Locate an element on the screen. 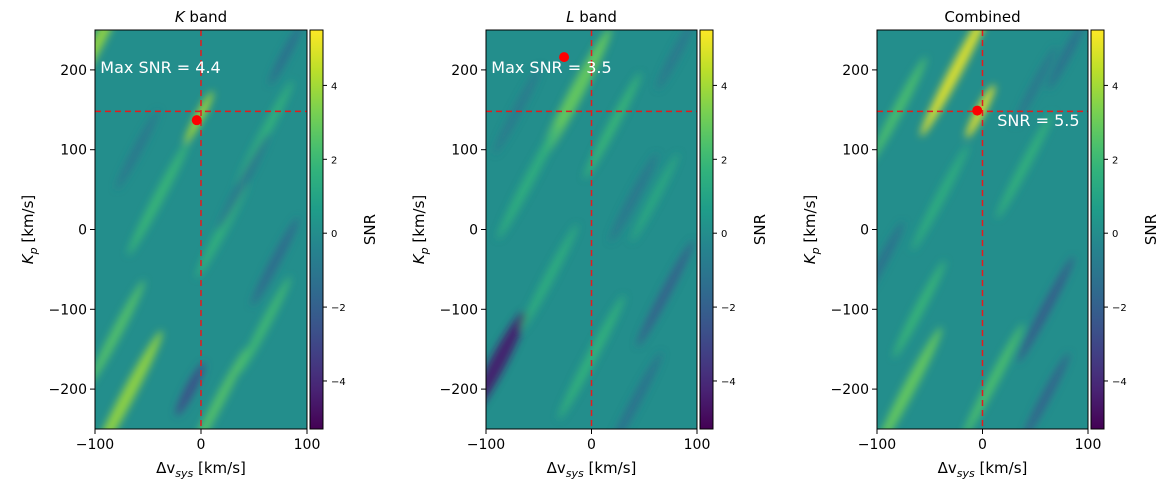  panel-title: K band is located at coordinates (201, 17).